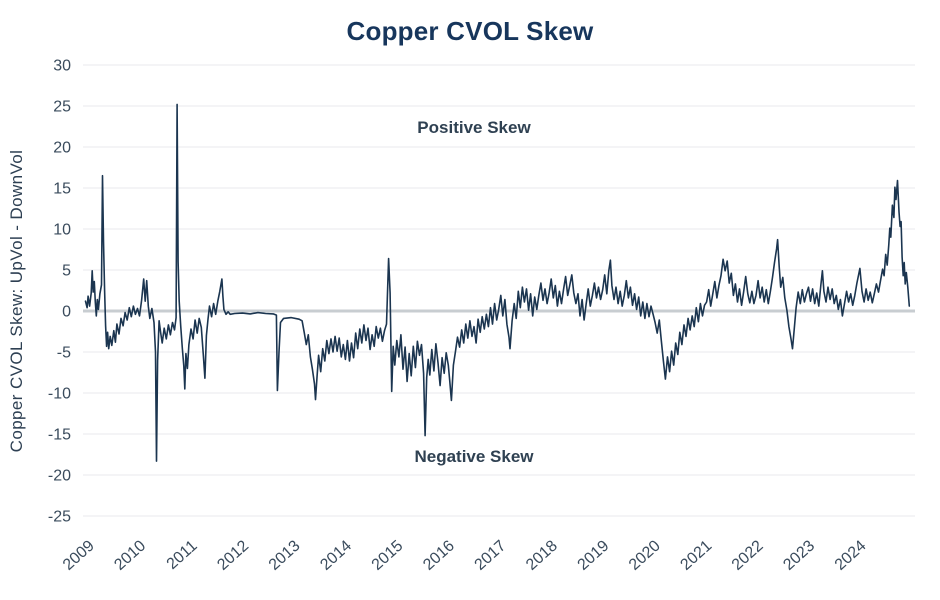 The image size is (940, 600). Describe the element at coordinates (66, 312) in the screenshot. I see `y-tick-label: 0` at that location.